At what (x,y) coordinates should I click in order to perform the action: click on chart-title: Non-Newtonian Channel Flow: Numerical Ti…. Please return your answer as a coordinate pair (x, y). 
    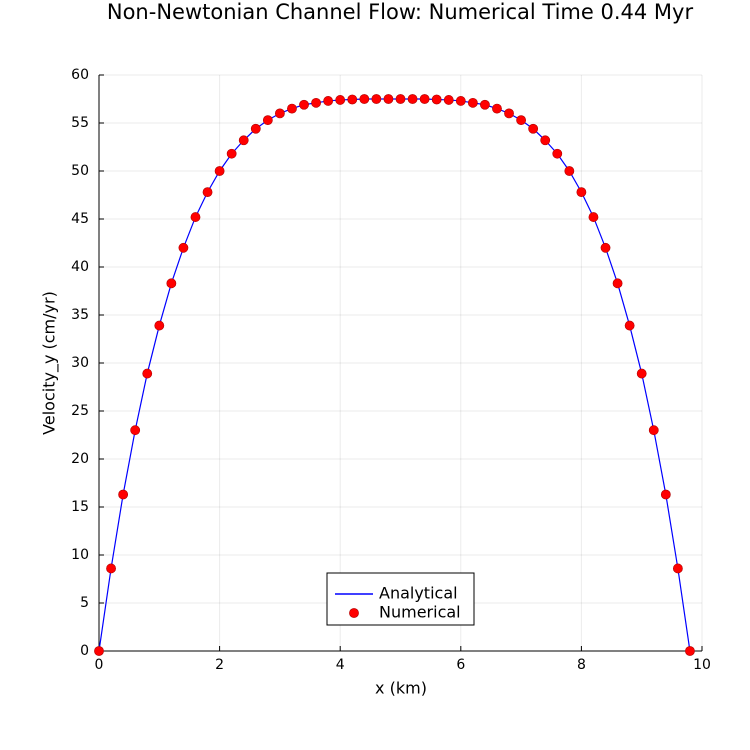
    Looking at the image, I should click on (400, 12).